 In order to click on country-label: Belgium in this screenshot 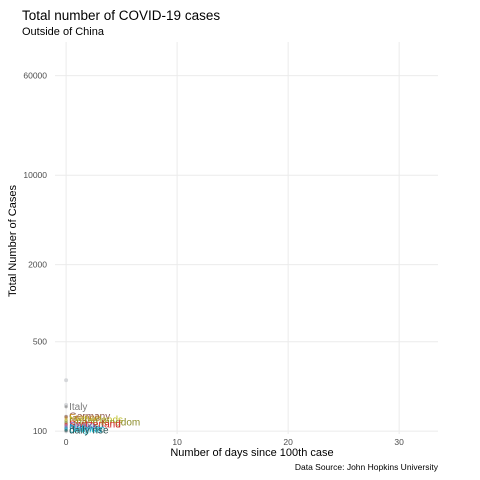, I will do `click(87, 430)`.